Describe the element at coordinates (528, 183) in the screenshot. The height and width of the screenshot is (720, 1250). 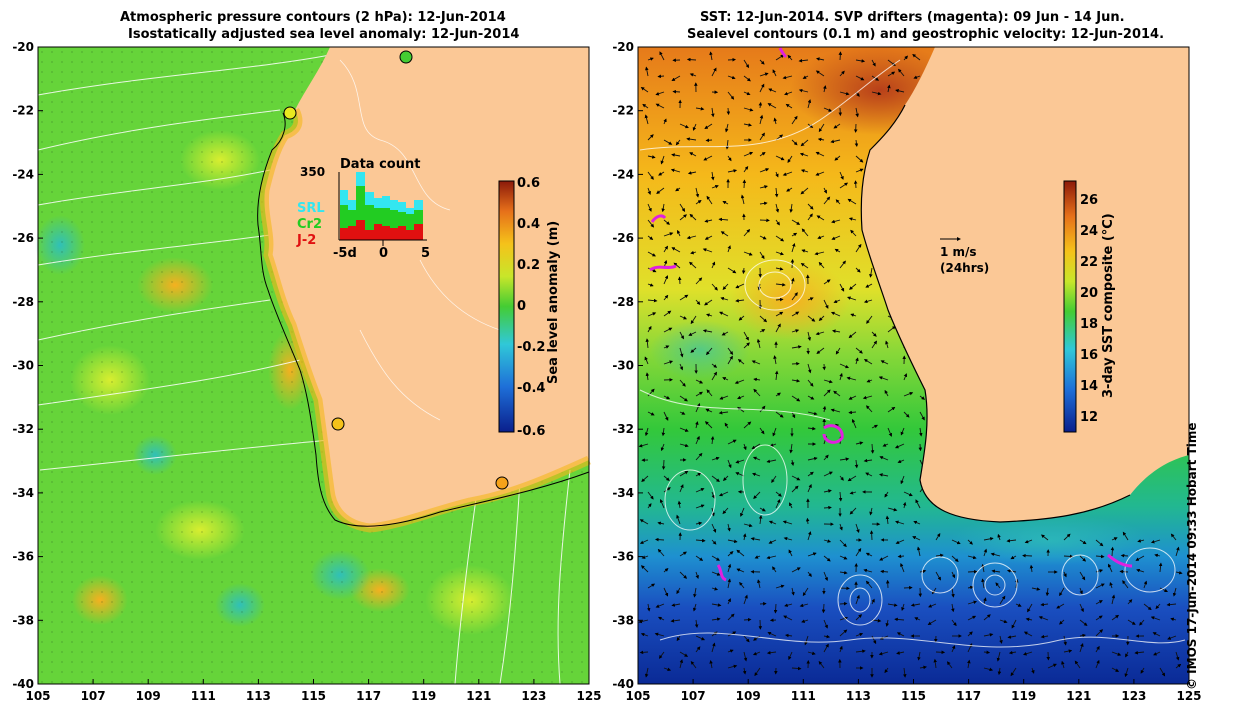
I see `sla-tick: 0.6` at that location.